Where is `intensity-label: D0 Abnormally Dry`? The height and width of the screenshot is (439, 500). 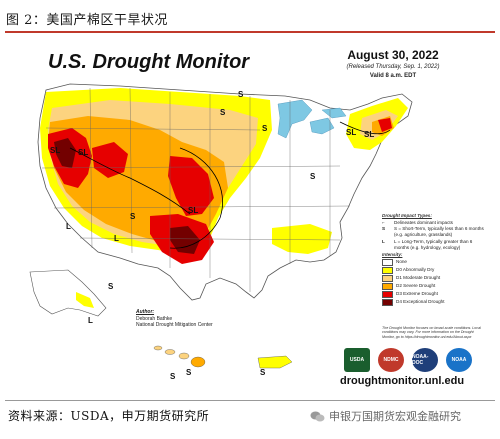 intensity-label: D0 Abnormally Dry is located at coordinates (415, 270).